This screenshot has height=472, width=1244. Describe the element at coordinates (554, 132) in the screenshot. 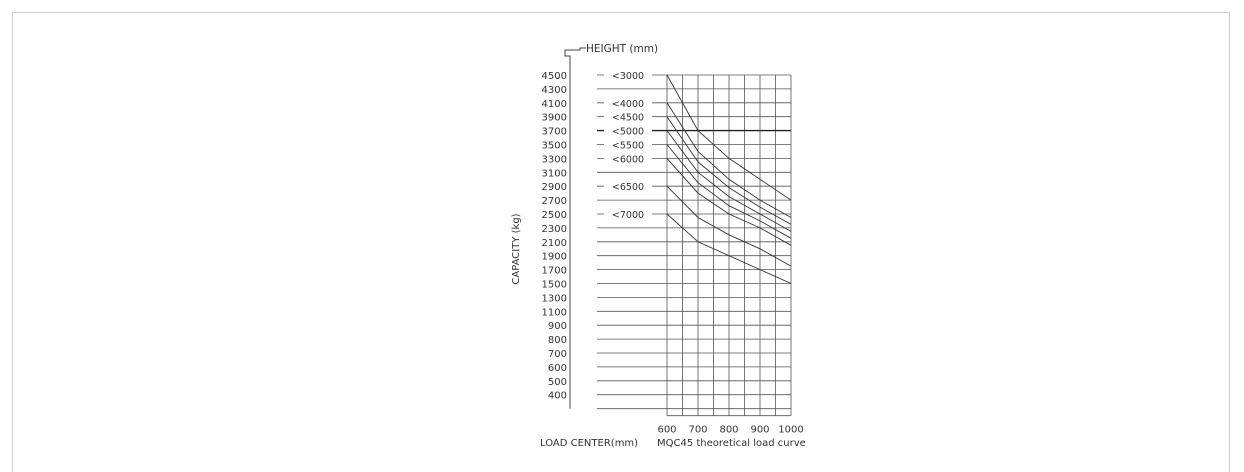

I see `y-tick-label: 3700` at that location.